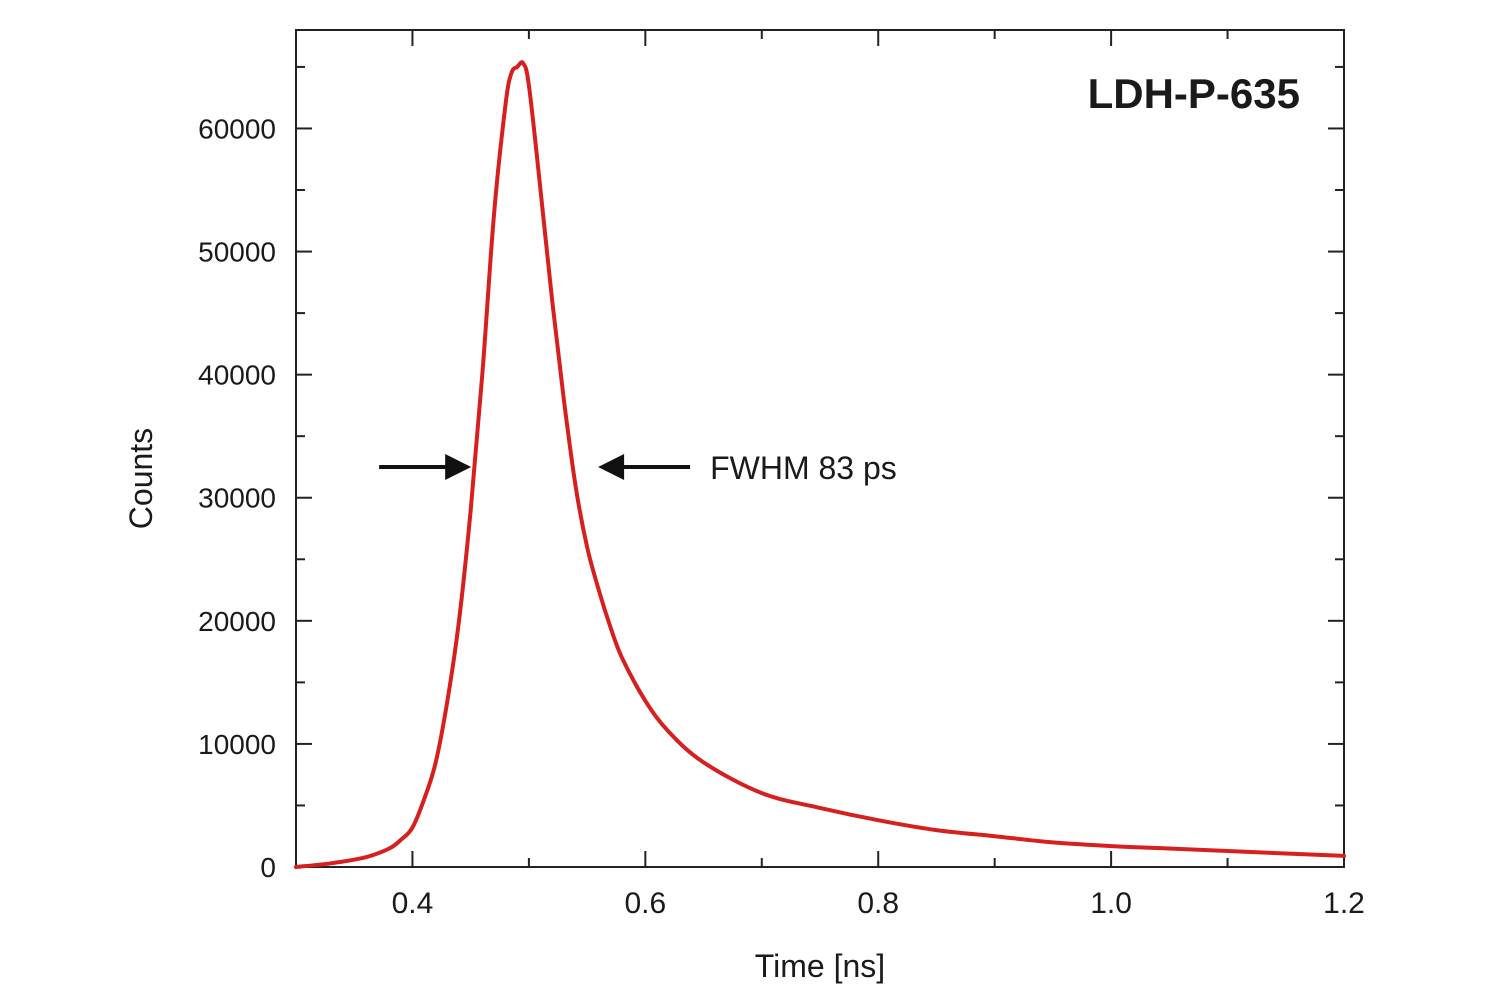 The width and height of the screenshot is (1500, 1000). I want to click on y-tick-label: 10000, so click(237, 744).